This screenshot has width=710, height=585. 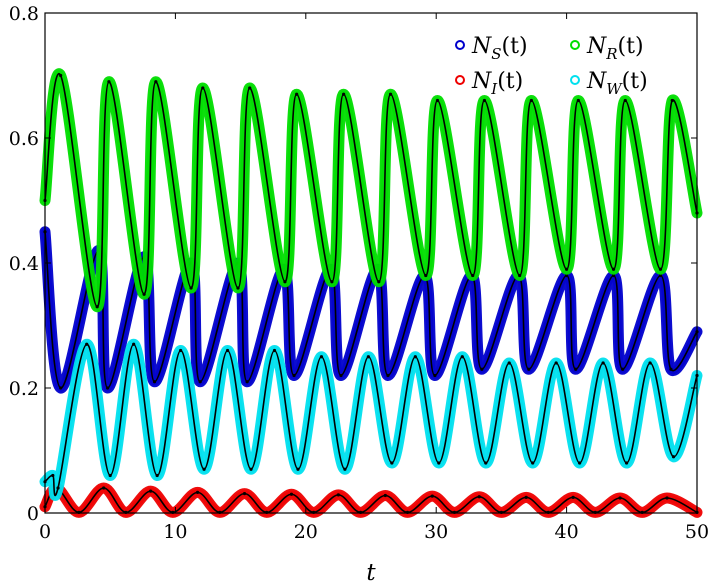 I want to click on x-tick-label: 10, so click(x=175, y=532).